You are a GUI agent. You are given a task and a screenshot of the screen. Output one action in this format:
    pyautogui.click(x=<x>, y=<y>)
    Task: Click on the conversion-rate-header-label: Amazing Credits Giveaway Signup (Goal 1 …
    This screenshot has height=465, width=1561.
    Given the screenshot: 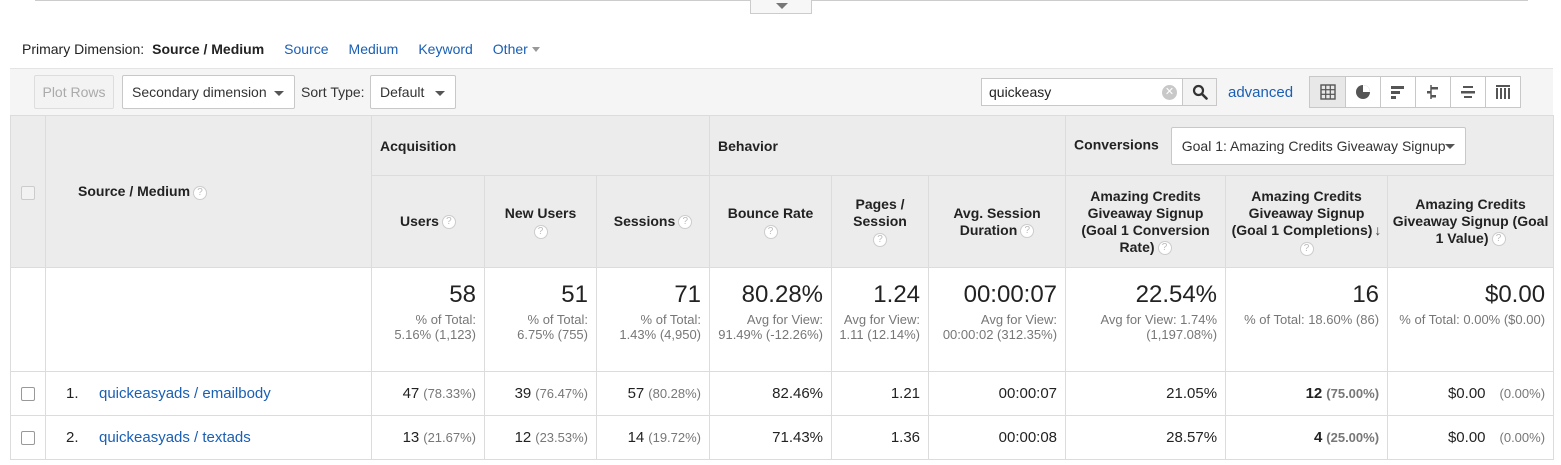 What is the action you would take?
    pyautogui.click(x=1145, y=221)
    